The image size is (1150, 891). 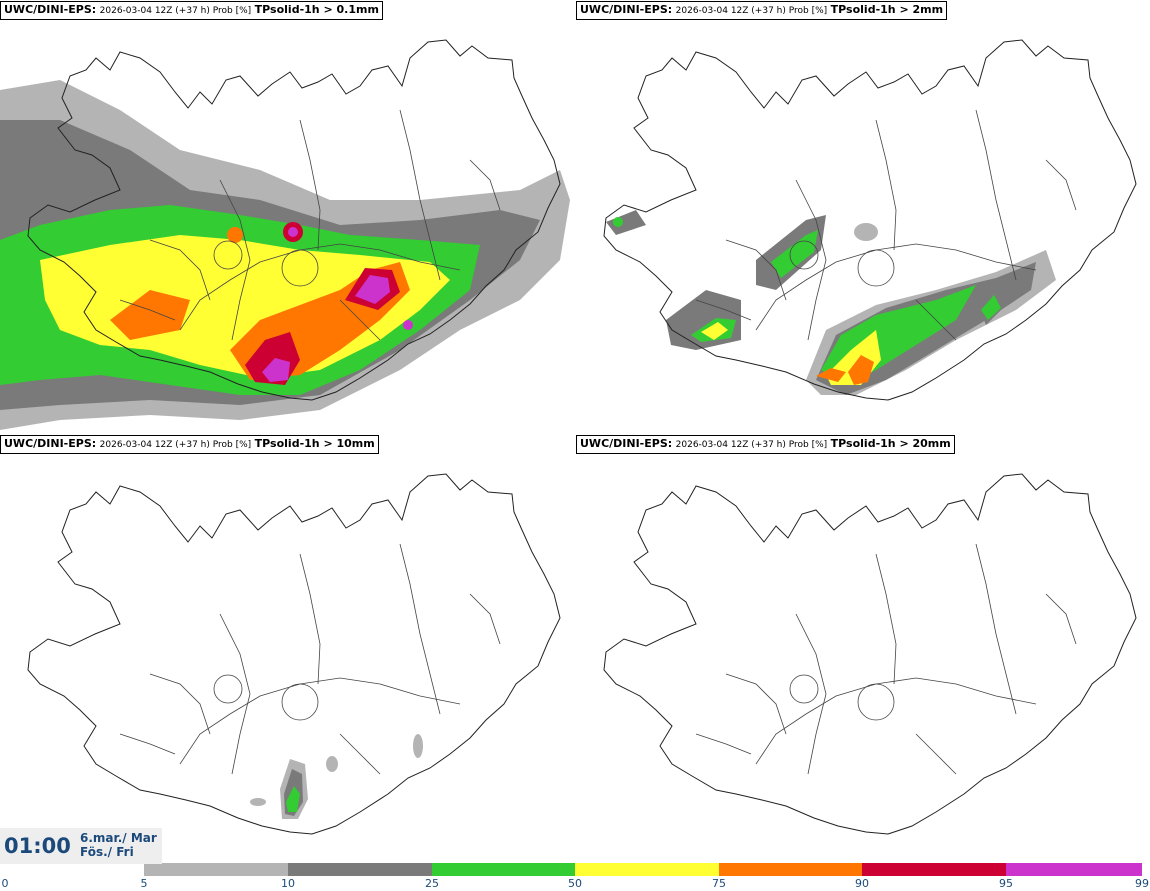 I want to click on valid-time-hour: 01:00, so click(x=37, y=846).